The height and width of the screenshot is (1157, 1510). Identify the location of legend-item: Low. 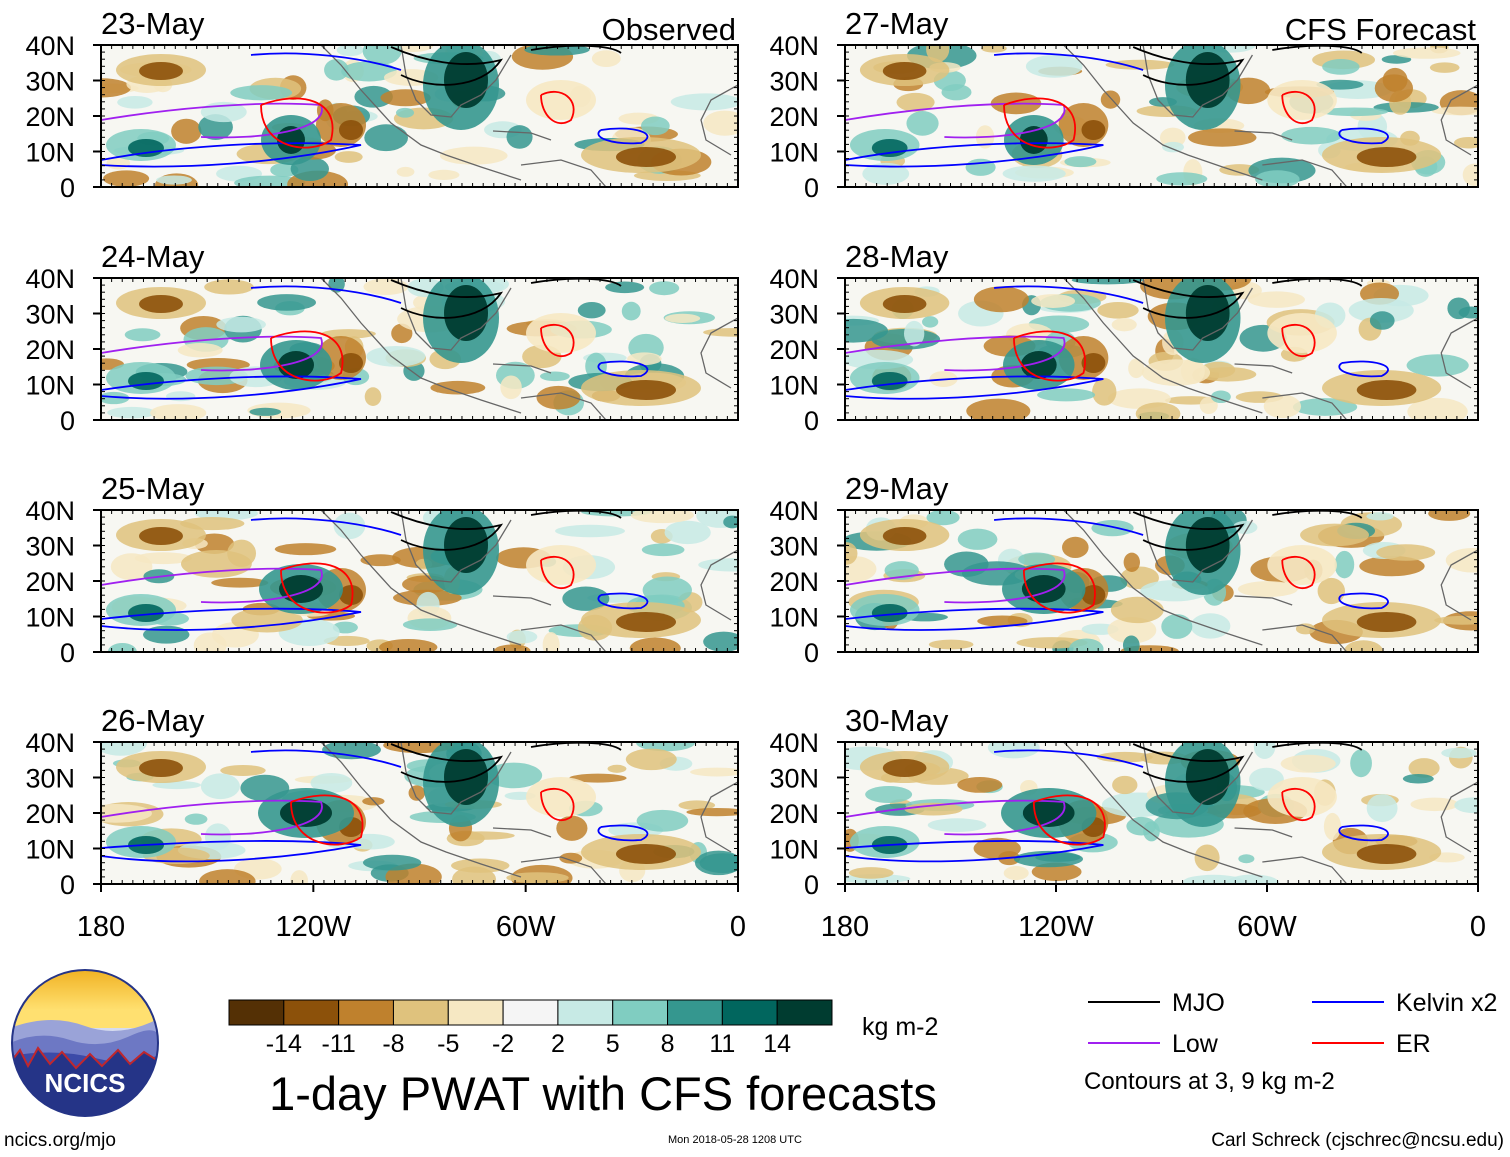
(1153, 1044).